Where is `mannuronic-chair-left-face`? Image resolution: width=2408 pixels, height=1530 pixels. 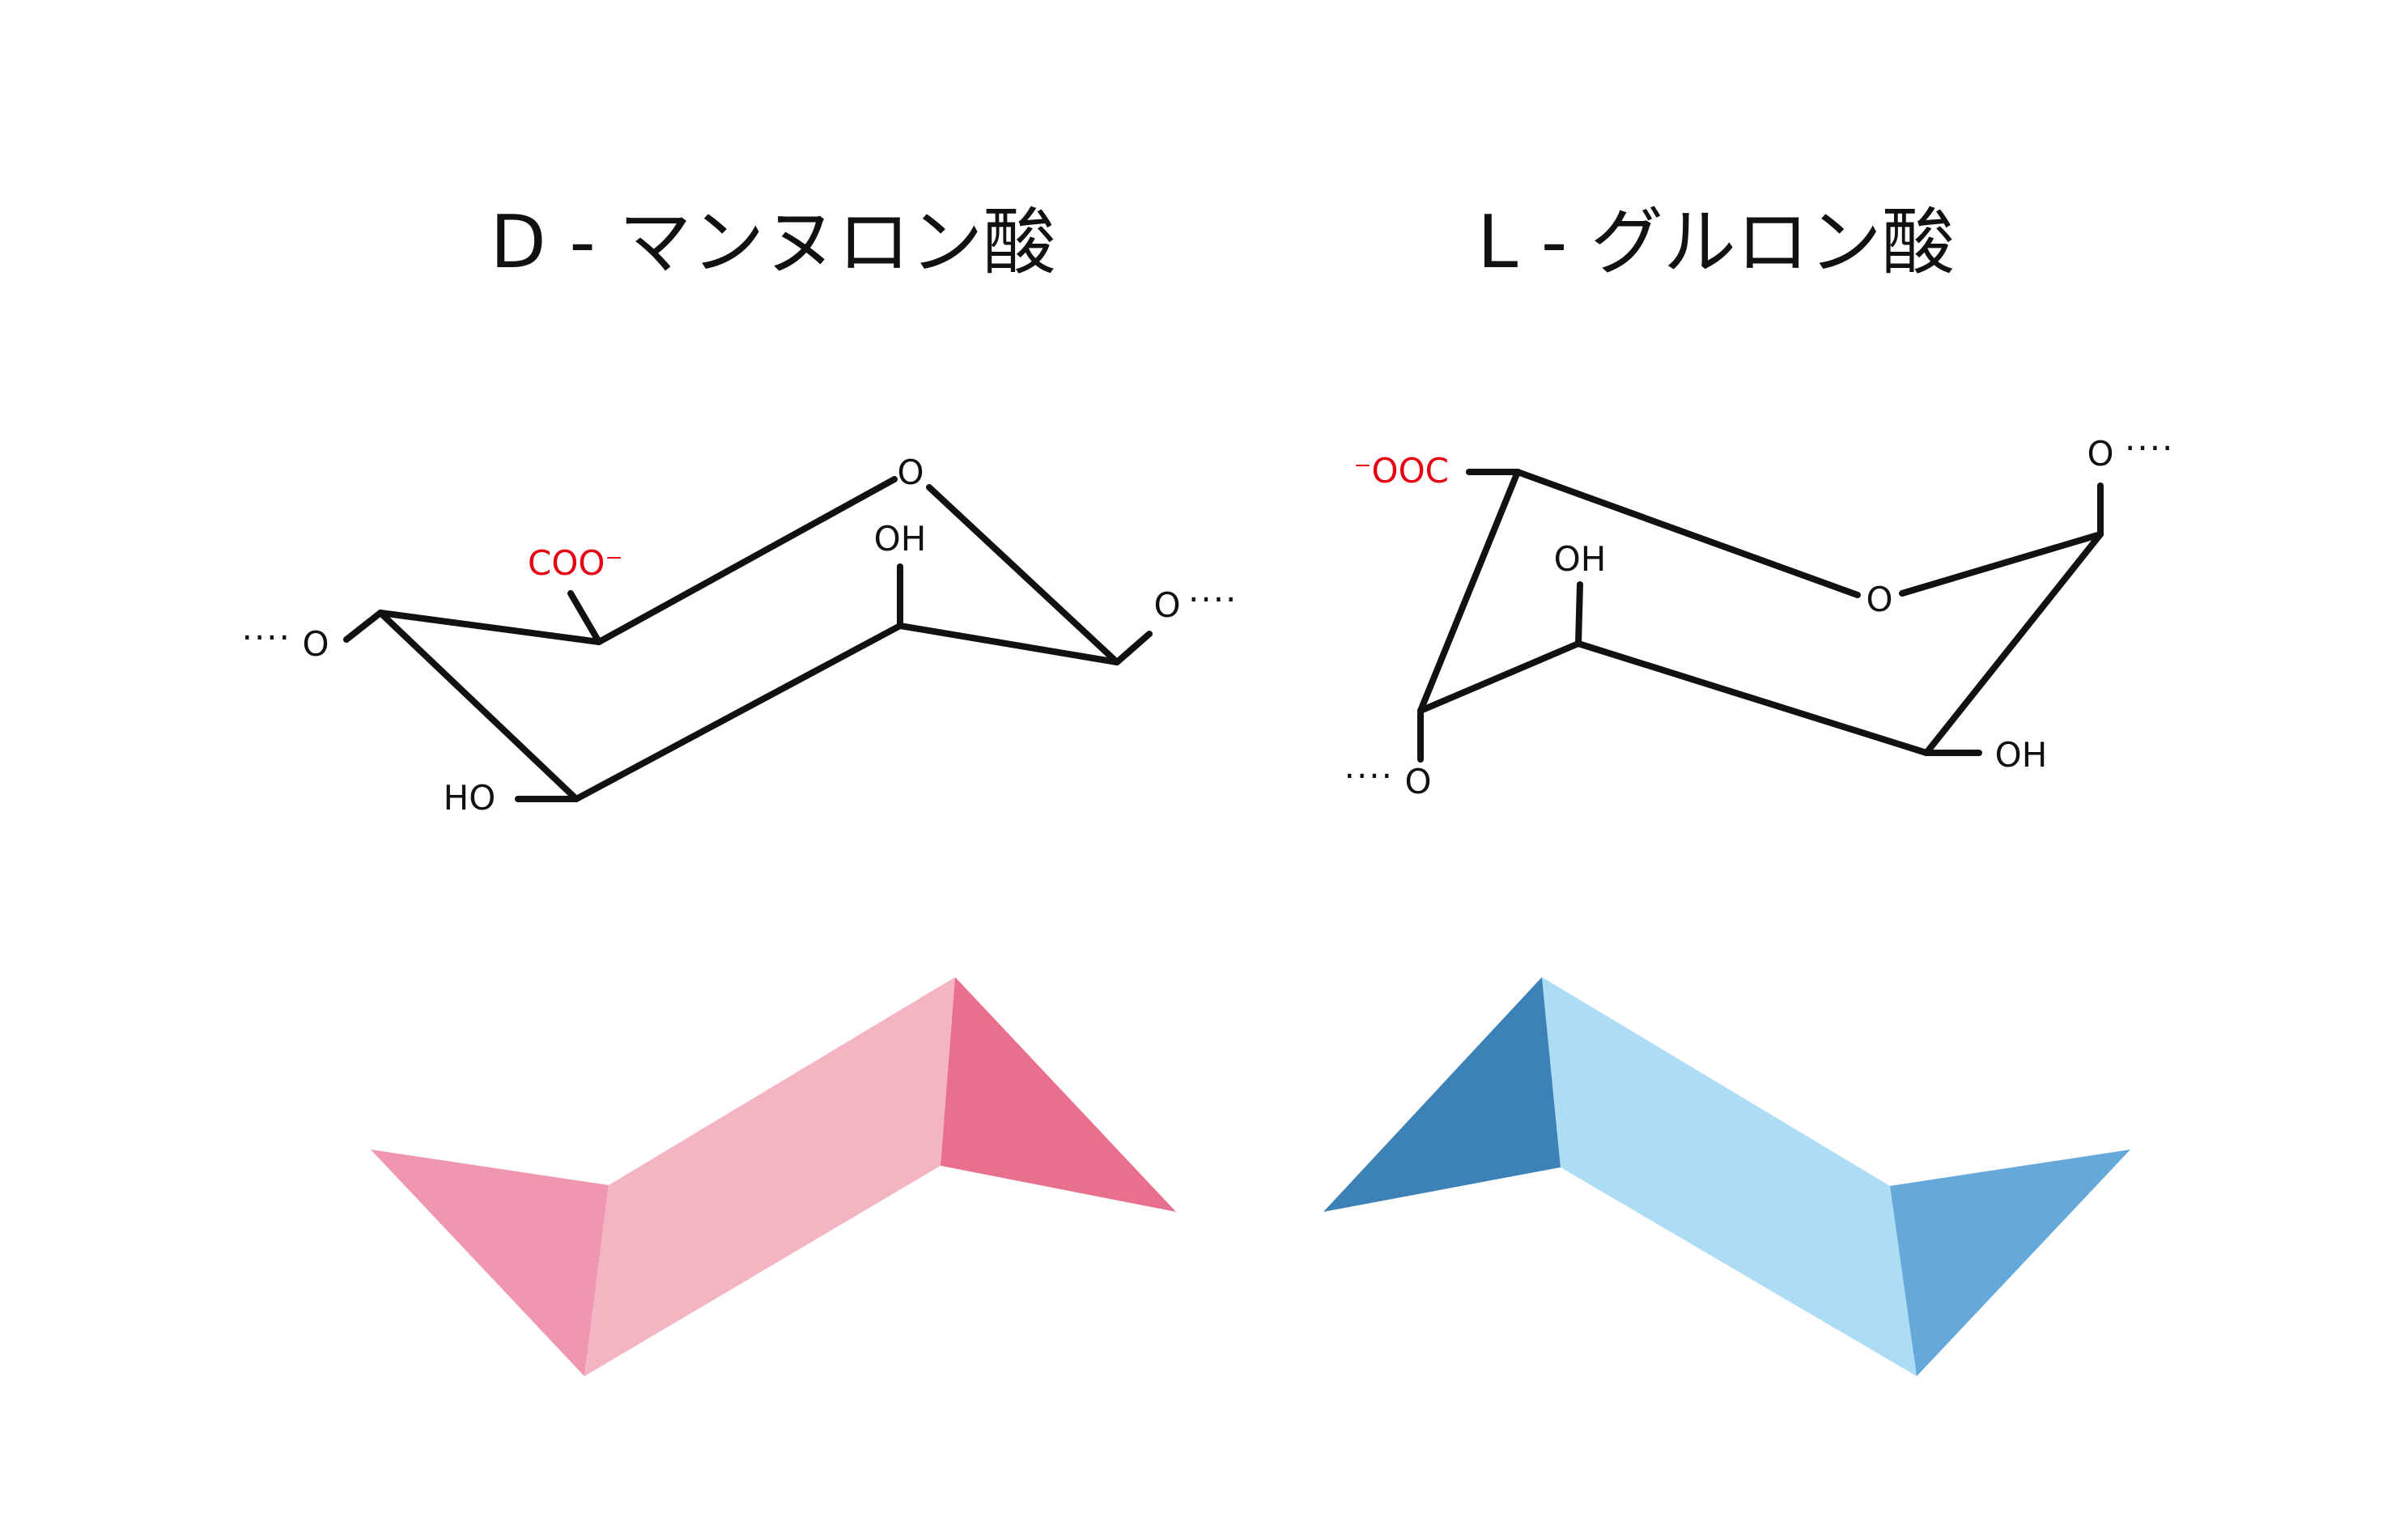 mannuronic-chair-left-face is located at coordinates (490, 1263).